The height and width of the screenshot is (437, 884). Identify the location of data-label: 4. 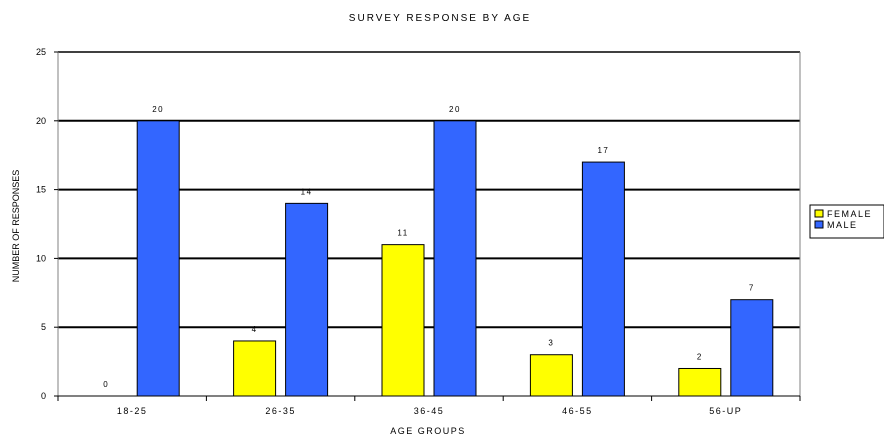
(255, 329).